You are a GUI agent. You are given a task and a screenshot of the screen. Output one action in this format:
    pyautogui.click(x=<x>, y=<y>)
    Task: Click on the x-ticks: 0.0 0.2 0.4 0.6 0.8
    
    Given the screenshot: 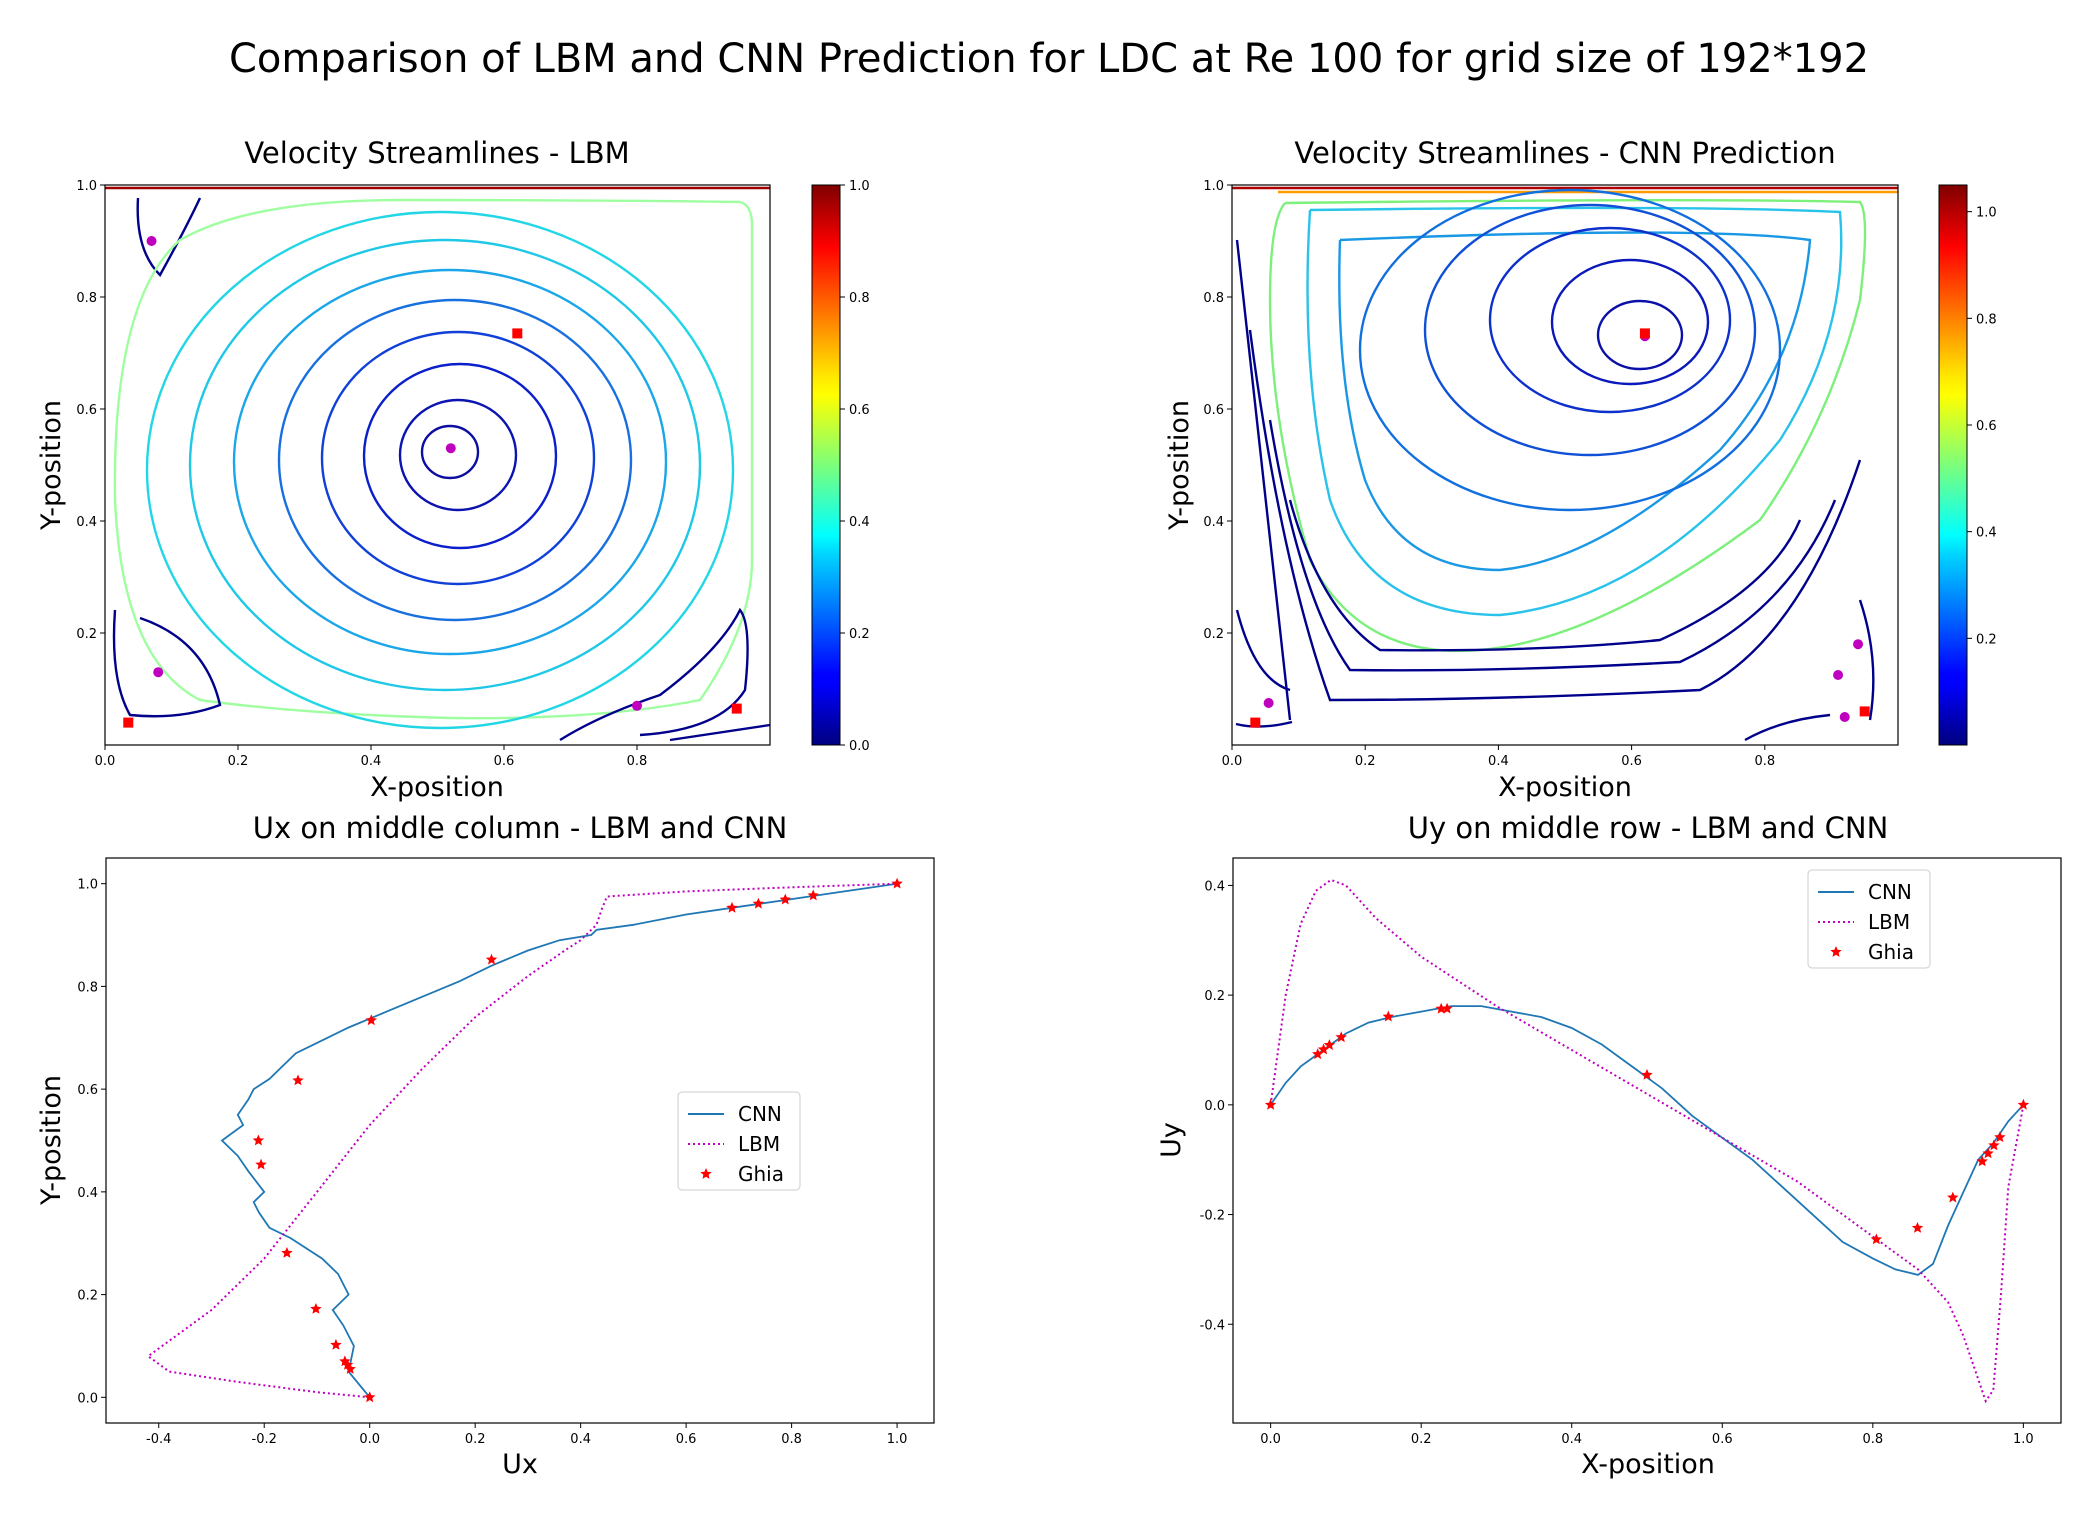 What is the action you would take?
    pyautogui.click(x=1498, y=757)
    